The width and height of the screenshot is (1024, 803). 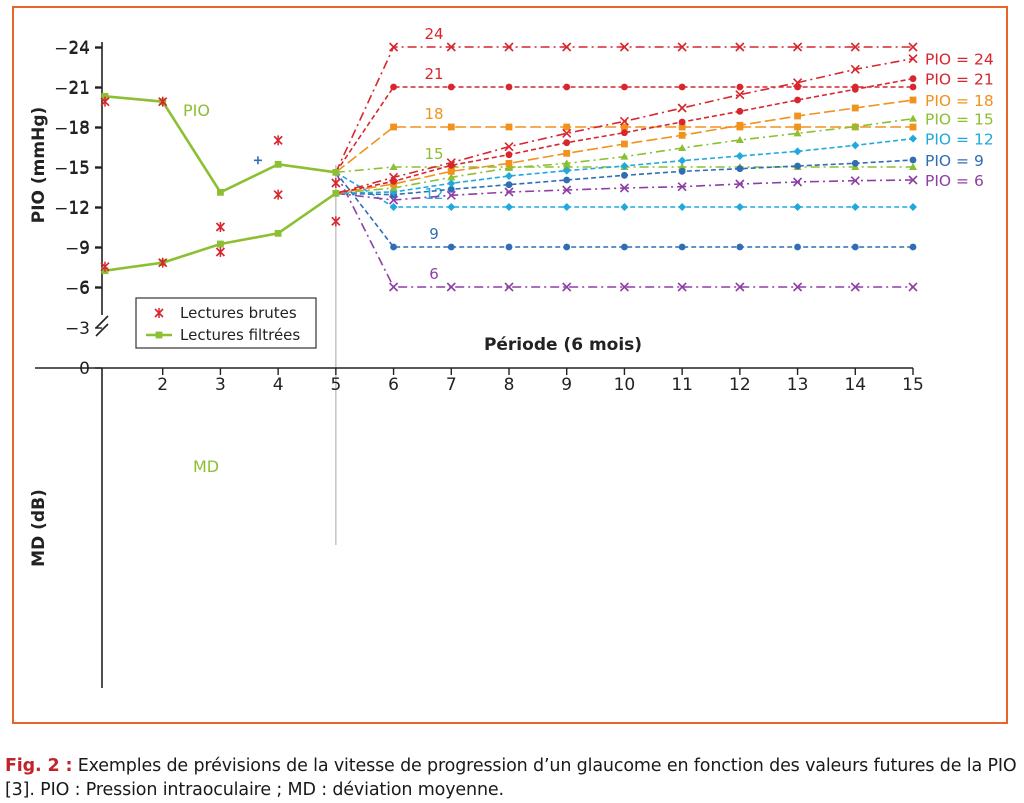 I want to click on pio-scenario-6-marker-7-b, so click(x=451, y=287).